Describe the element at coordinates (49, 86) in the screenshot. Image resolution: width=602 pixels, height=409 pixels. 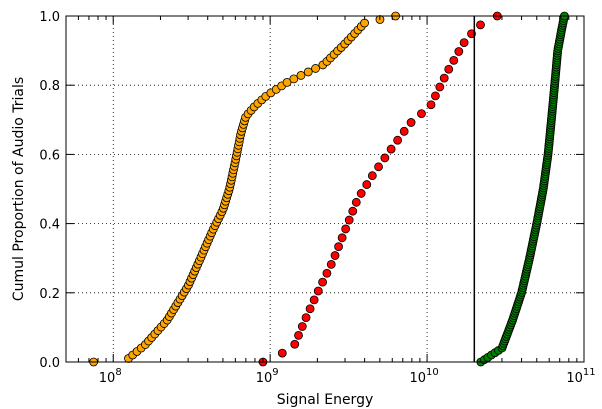
I see `y-tick-label: 0.8` at that location.